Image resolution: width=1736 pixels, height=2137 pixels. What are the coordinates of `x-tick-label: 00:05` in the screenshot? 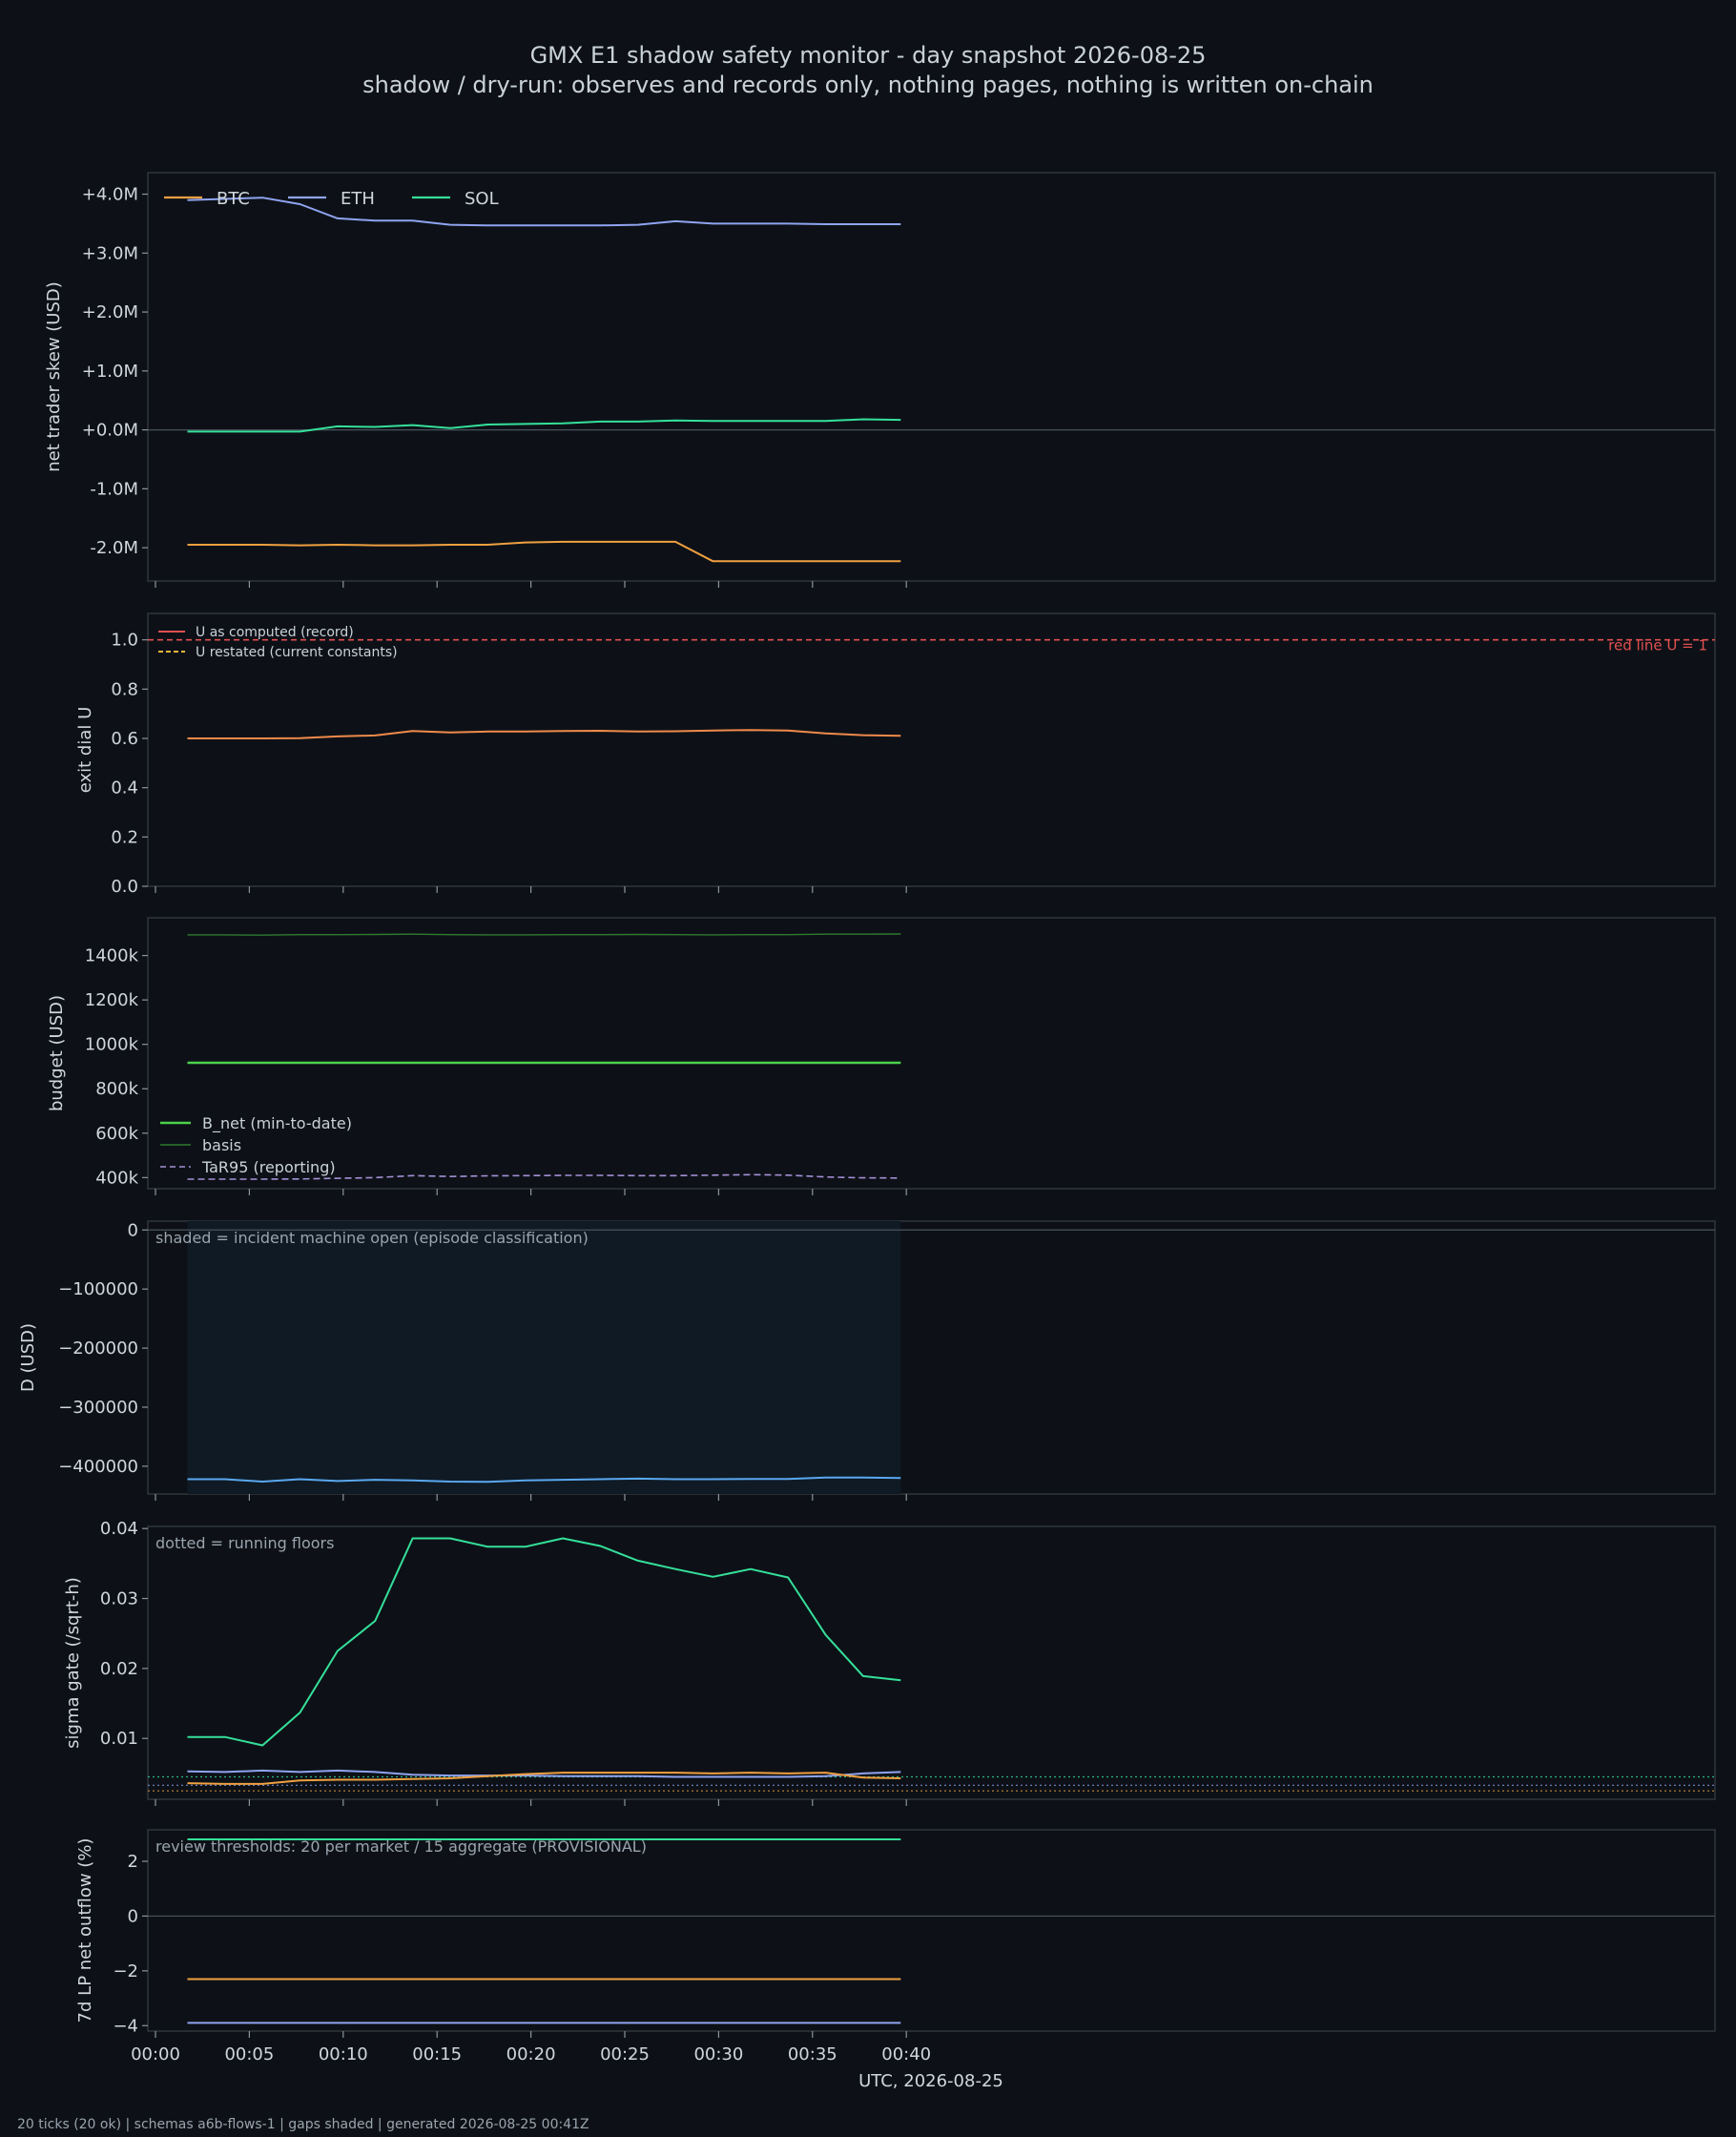 It's located at (249, 2054).